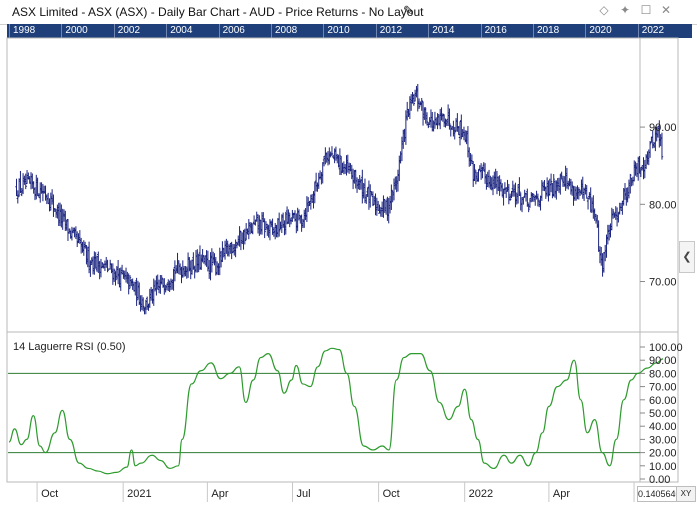  I want to click on rsi-axis-label: 90.00, so click(663, 361).